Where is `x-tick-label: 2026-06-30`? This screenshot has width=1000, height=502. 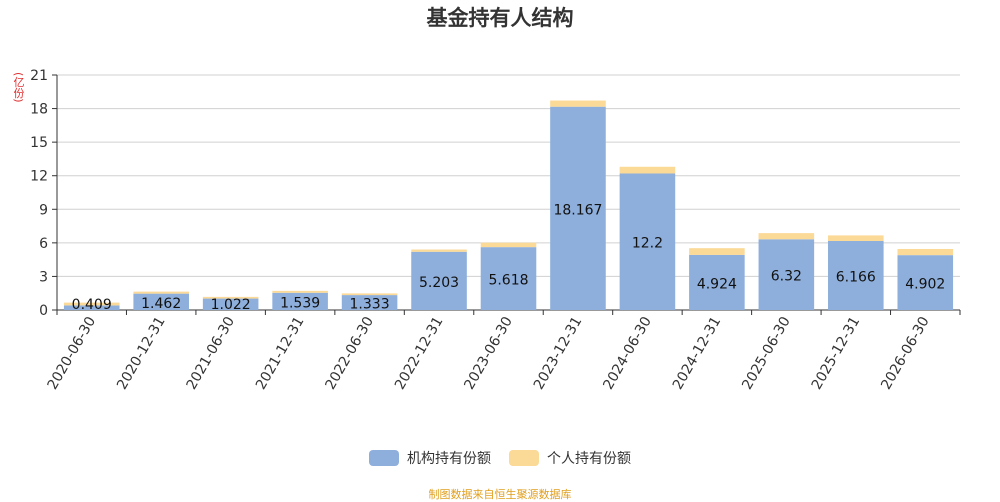
x-tick-label: 2026-06-30 is located at coordinates (905, 353).